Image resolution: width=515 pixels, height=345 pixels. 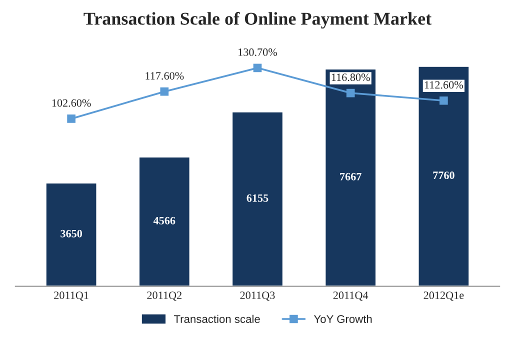 I want to click on data-label: 4566, so click(x=164, y=220).